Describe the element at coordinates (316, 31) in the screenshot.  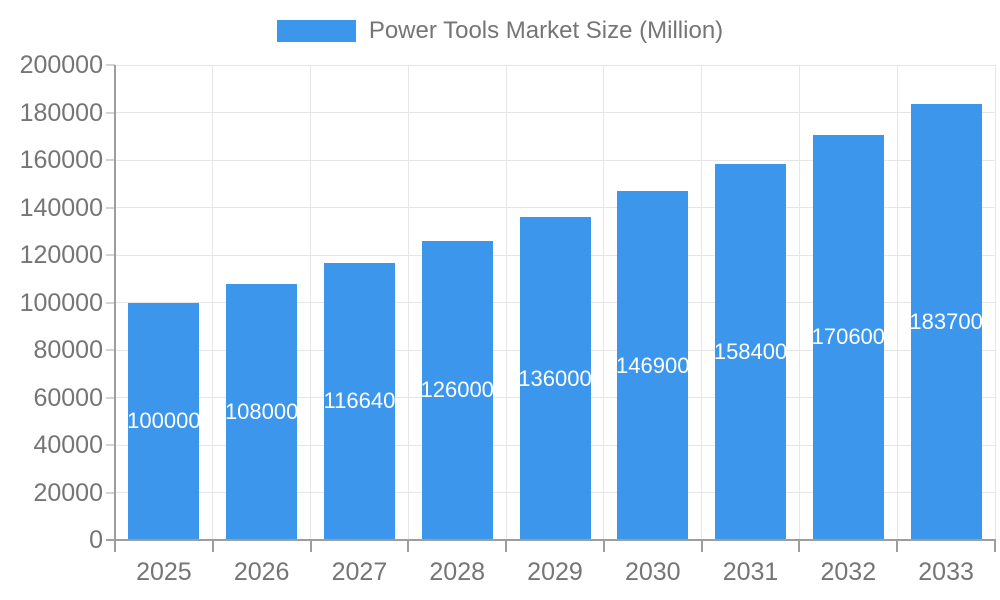
I see `legend-swatch` at that location.